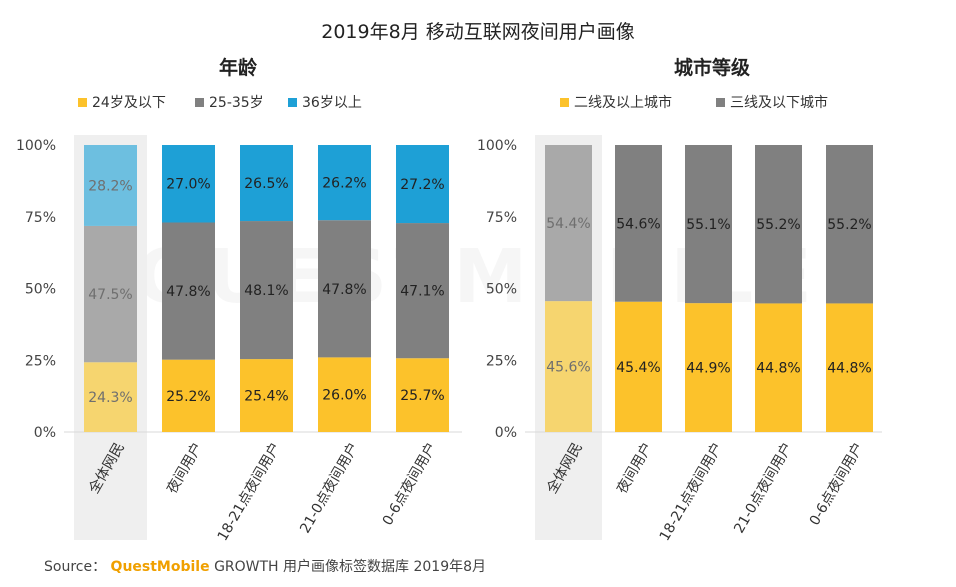 The width and height of the screenshot is (956, 587). I want to click on chart1-data-label: 26.0%, so click(344, 396).